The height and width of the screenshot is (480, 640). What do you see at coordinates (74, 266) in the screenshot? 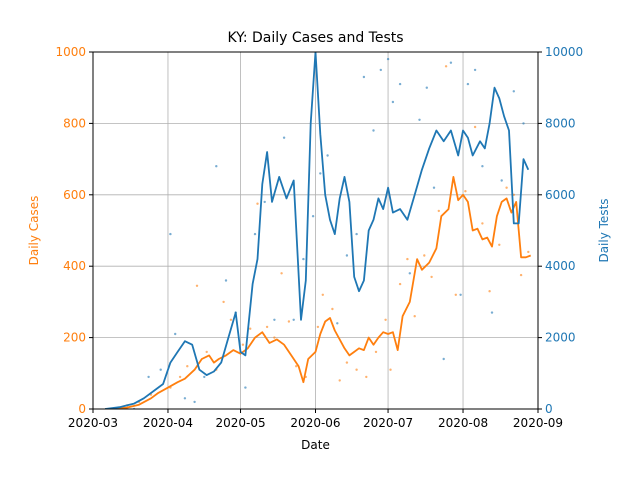
I see `left-tick-label: 400` at bounding box center [74, 266].